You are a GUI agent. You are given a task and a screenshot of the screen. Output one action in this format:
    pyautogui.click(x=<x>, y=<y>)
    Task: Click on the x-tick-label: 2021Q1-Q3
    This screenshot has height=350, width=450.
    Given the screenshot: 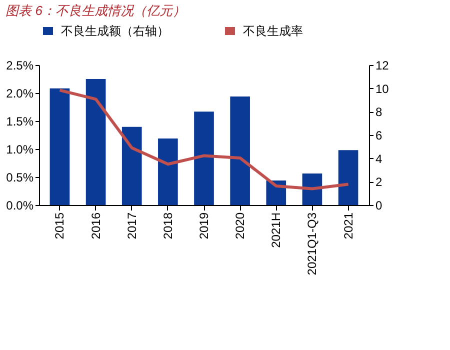 What is the action you would take?
    pyautogui.click(x=312, y=244)
    